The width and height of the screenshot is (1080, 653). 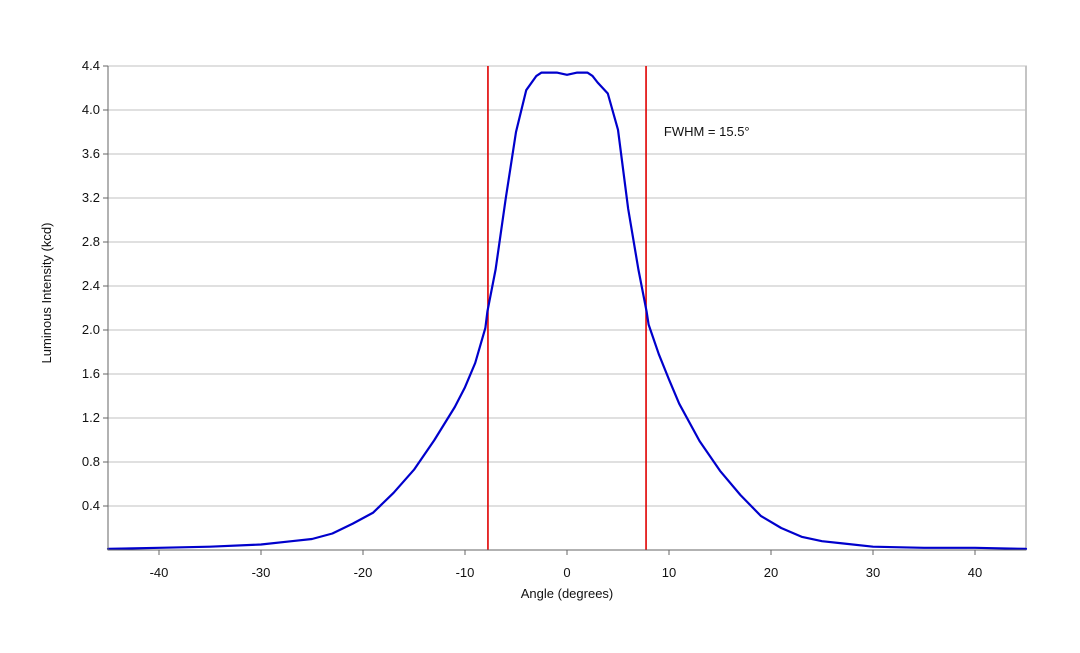 I want to click on x-tick-label: -10, so click(x=465, y=572).